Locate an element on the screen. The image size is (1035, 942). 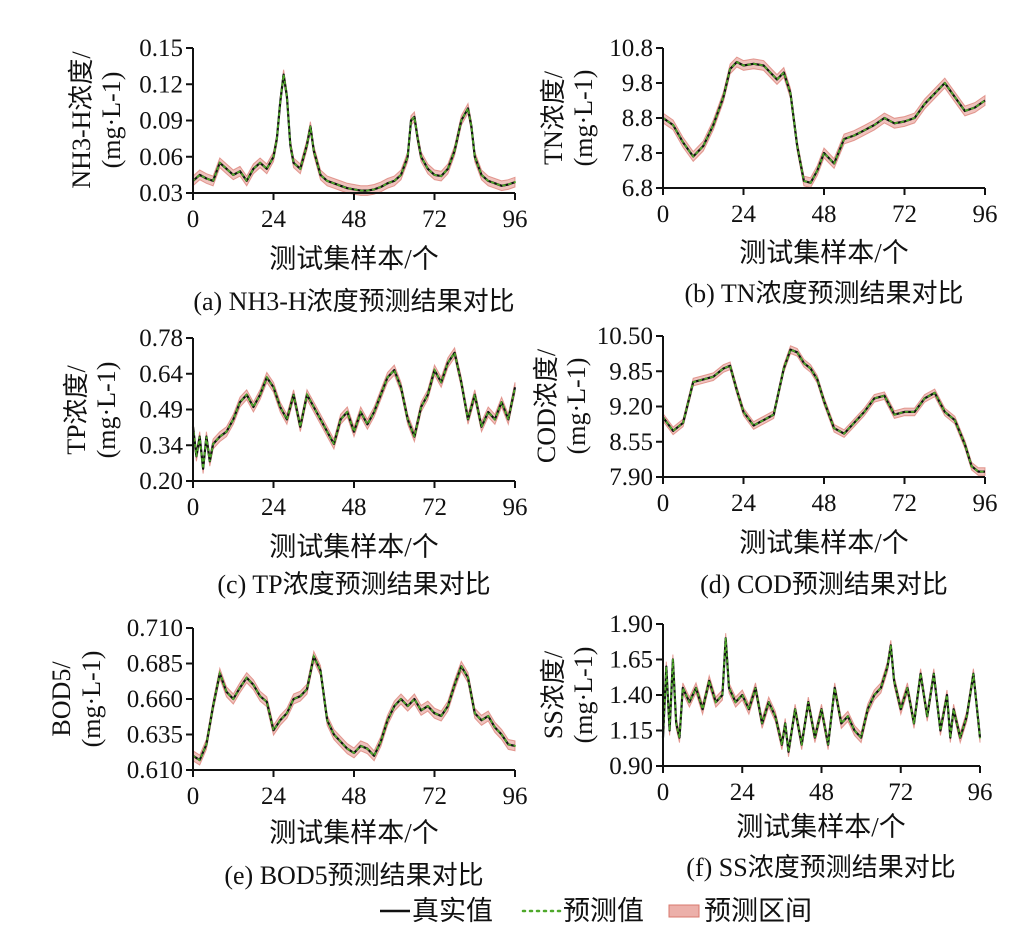
panel-a-xtick-label: 72 is located at coordinates (434, 219).